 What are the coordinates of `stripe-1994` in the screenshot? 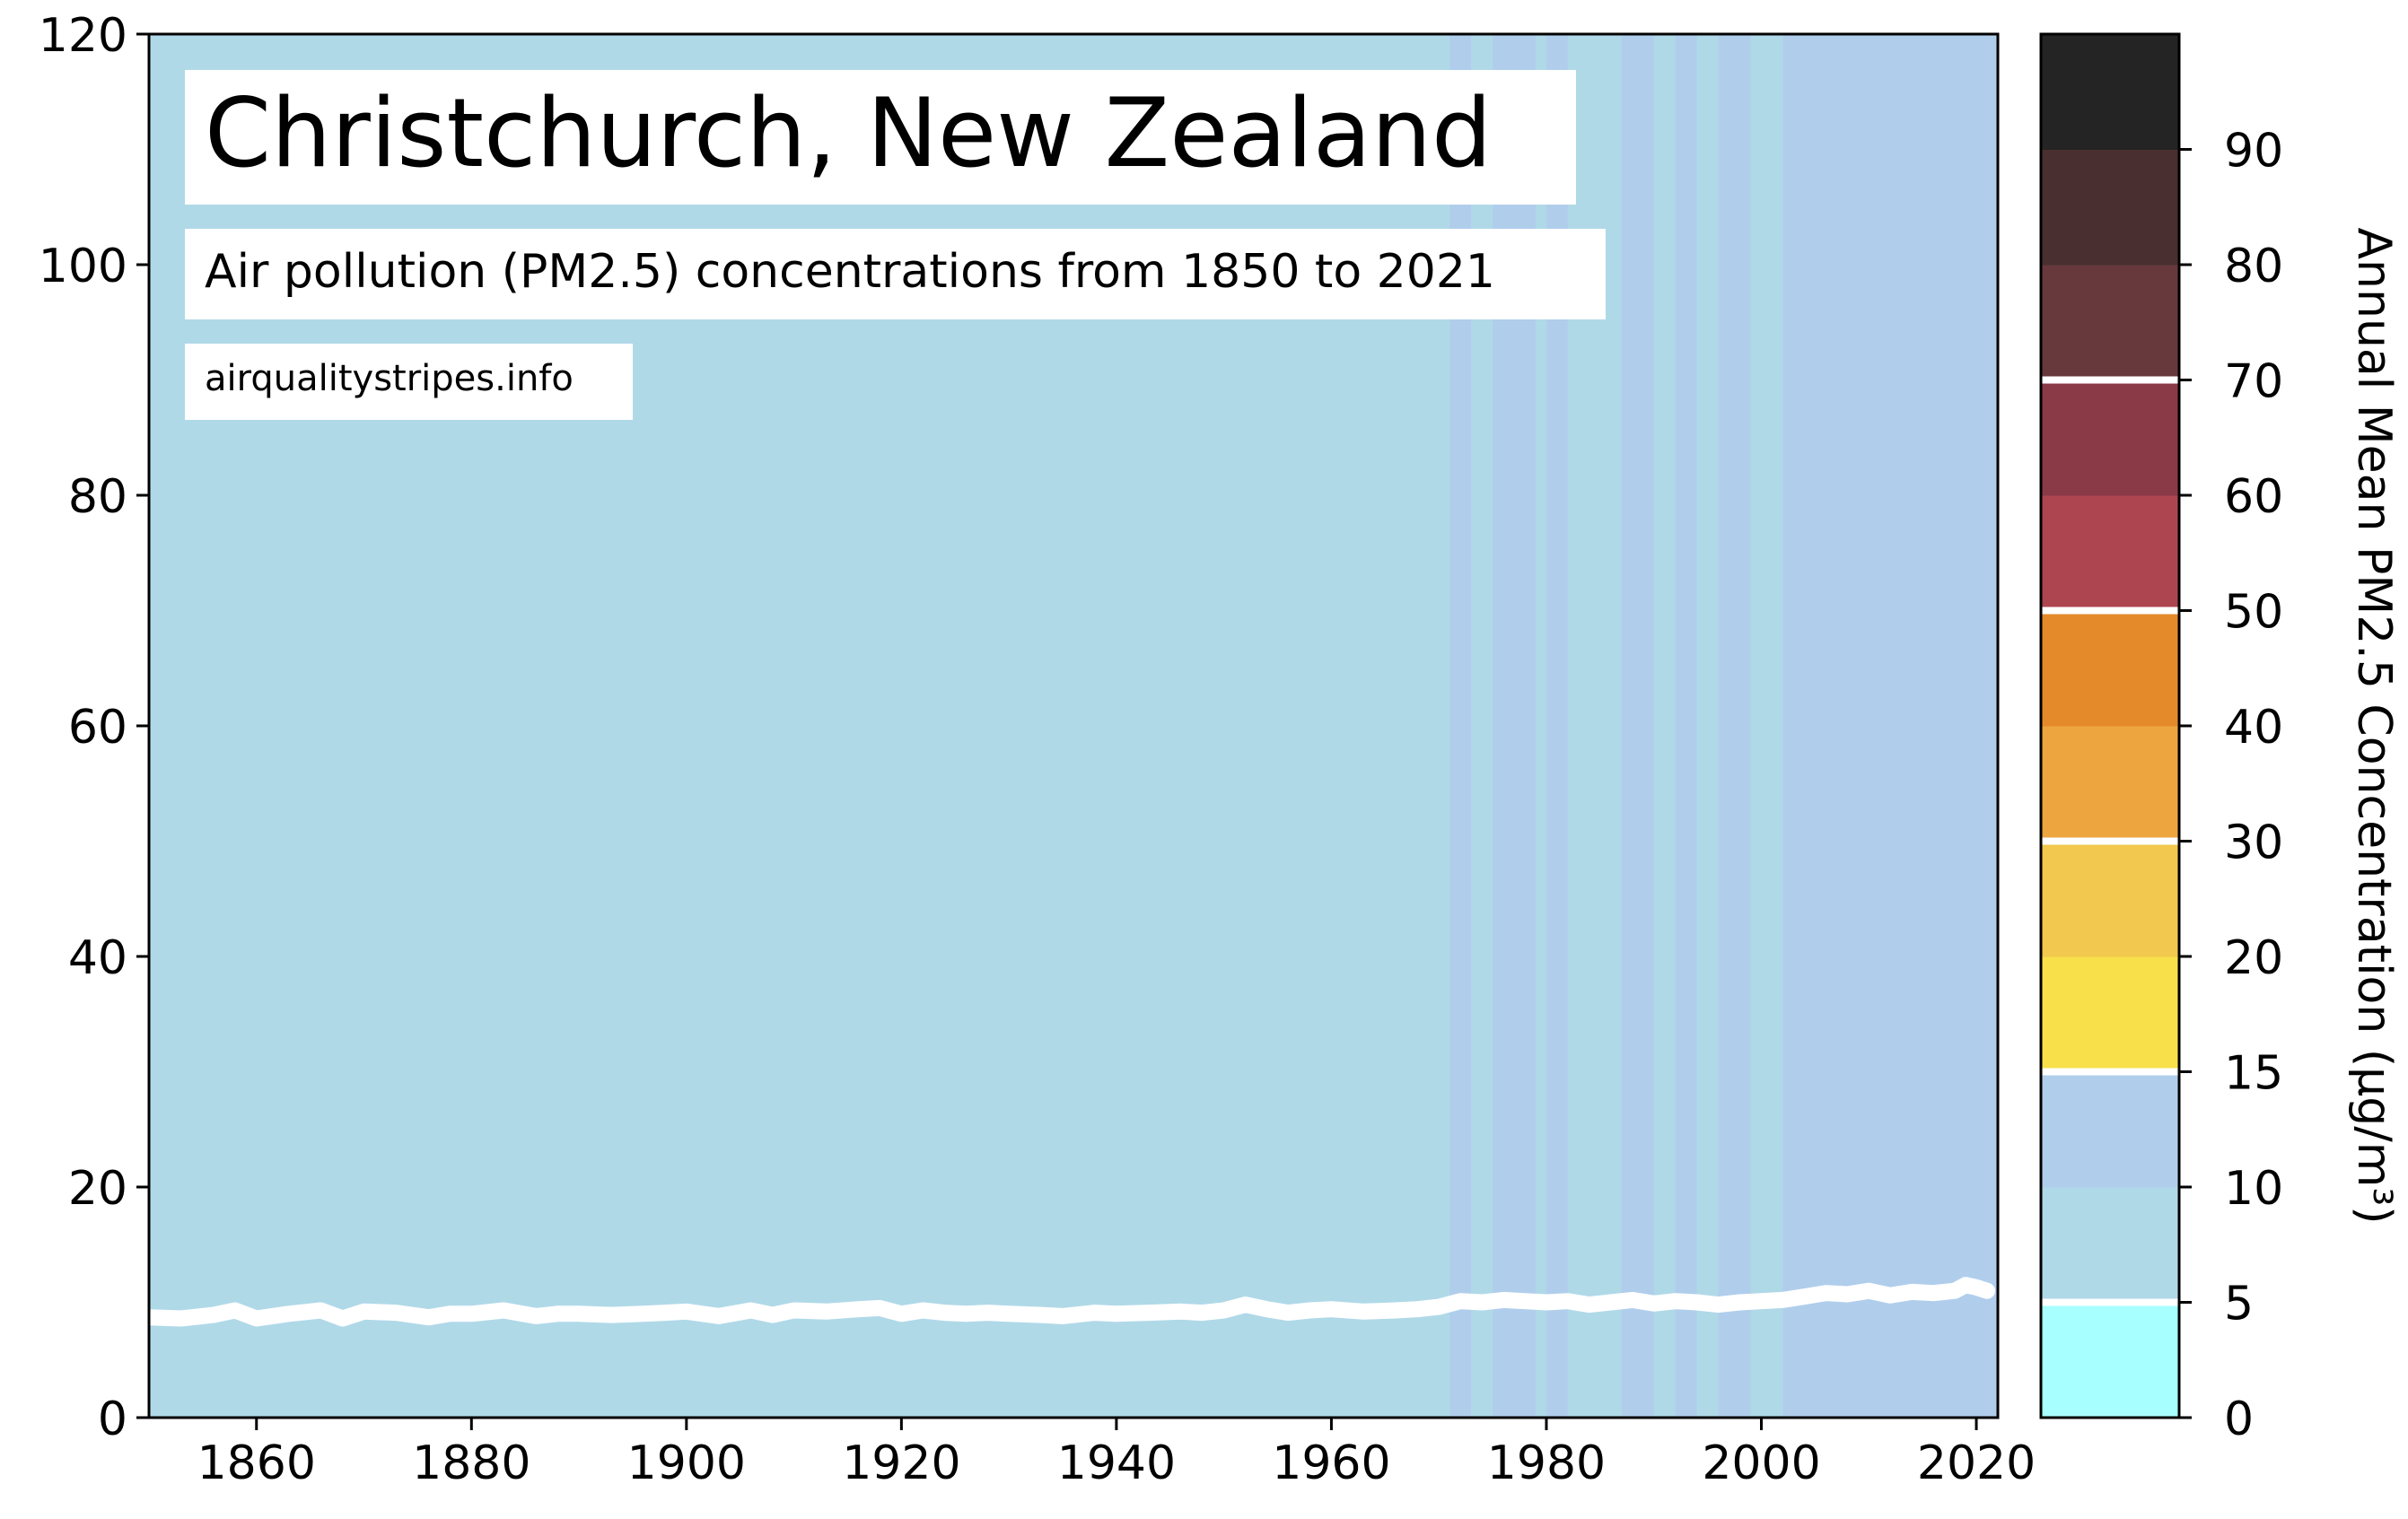 It's located at (1708, 726).